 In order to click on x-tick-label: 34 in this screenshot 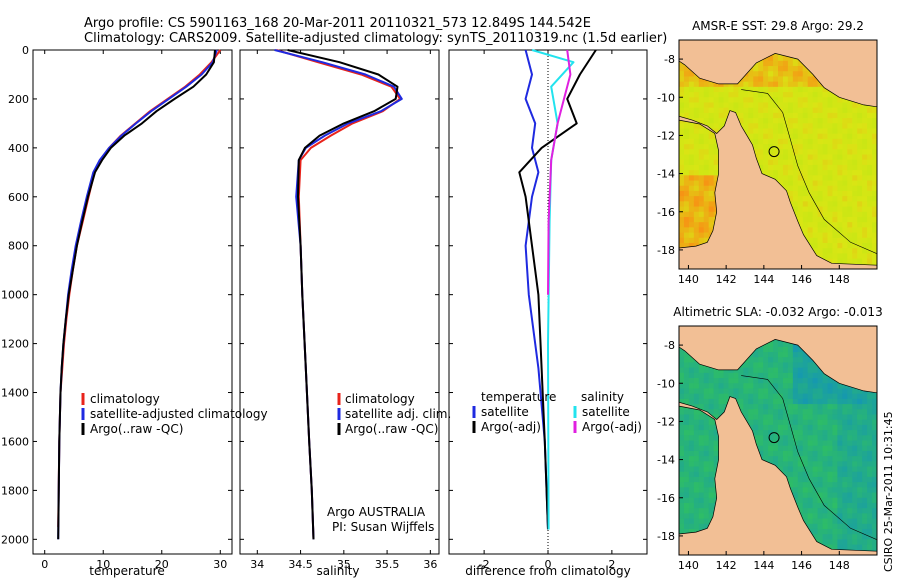, I will do `click(257, 564)`.